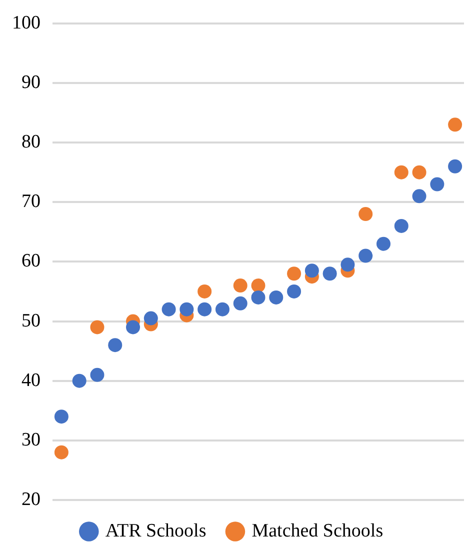 Image resolution: width=471 pixels, height=555 pixels. What do you see at coordinates (31, 261) in the screenshot?
I see `y-tick-label: 60` at bounding box center [31, 261].